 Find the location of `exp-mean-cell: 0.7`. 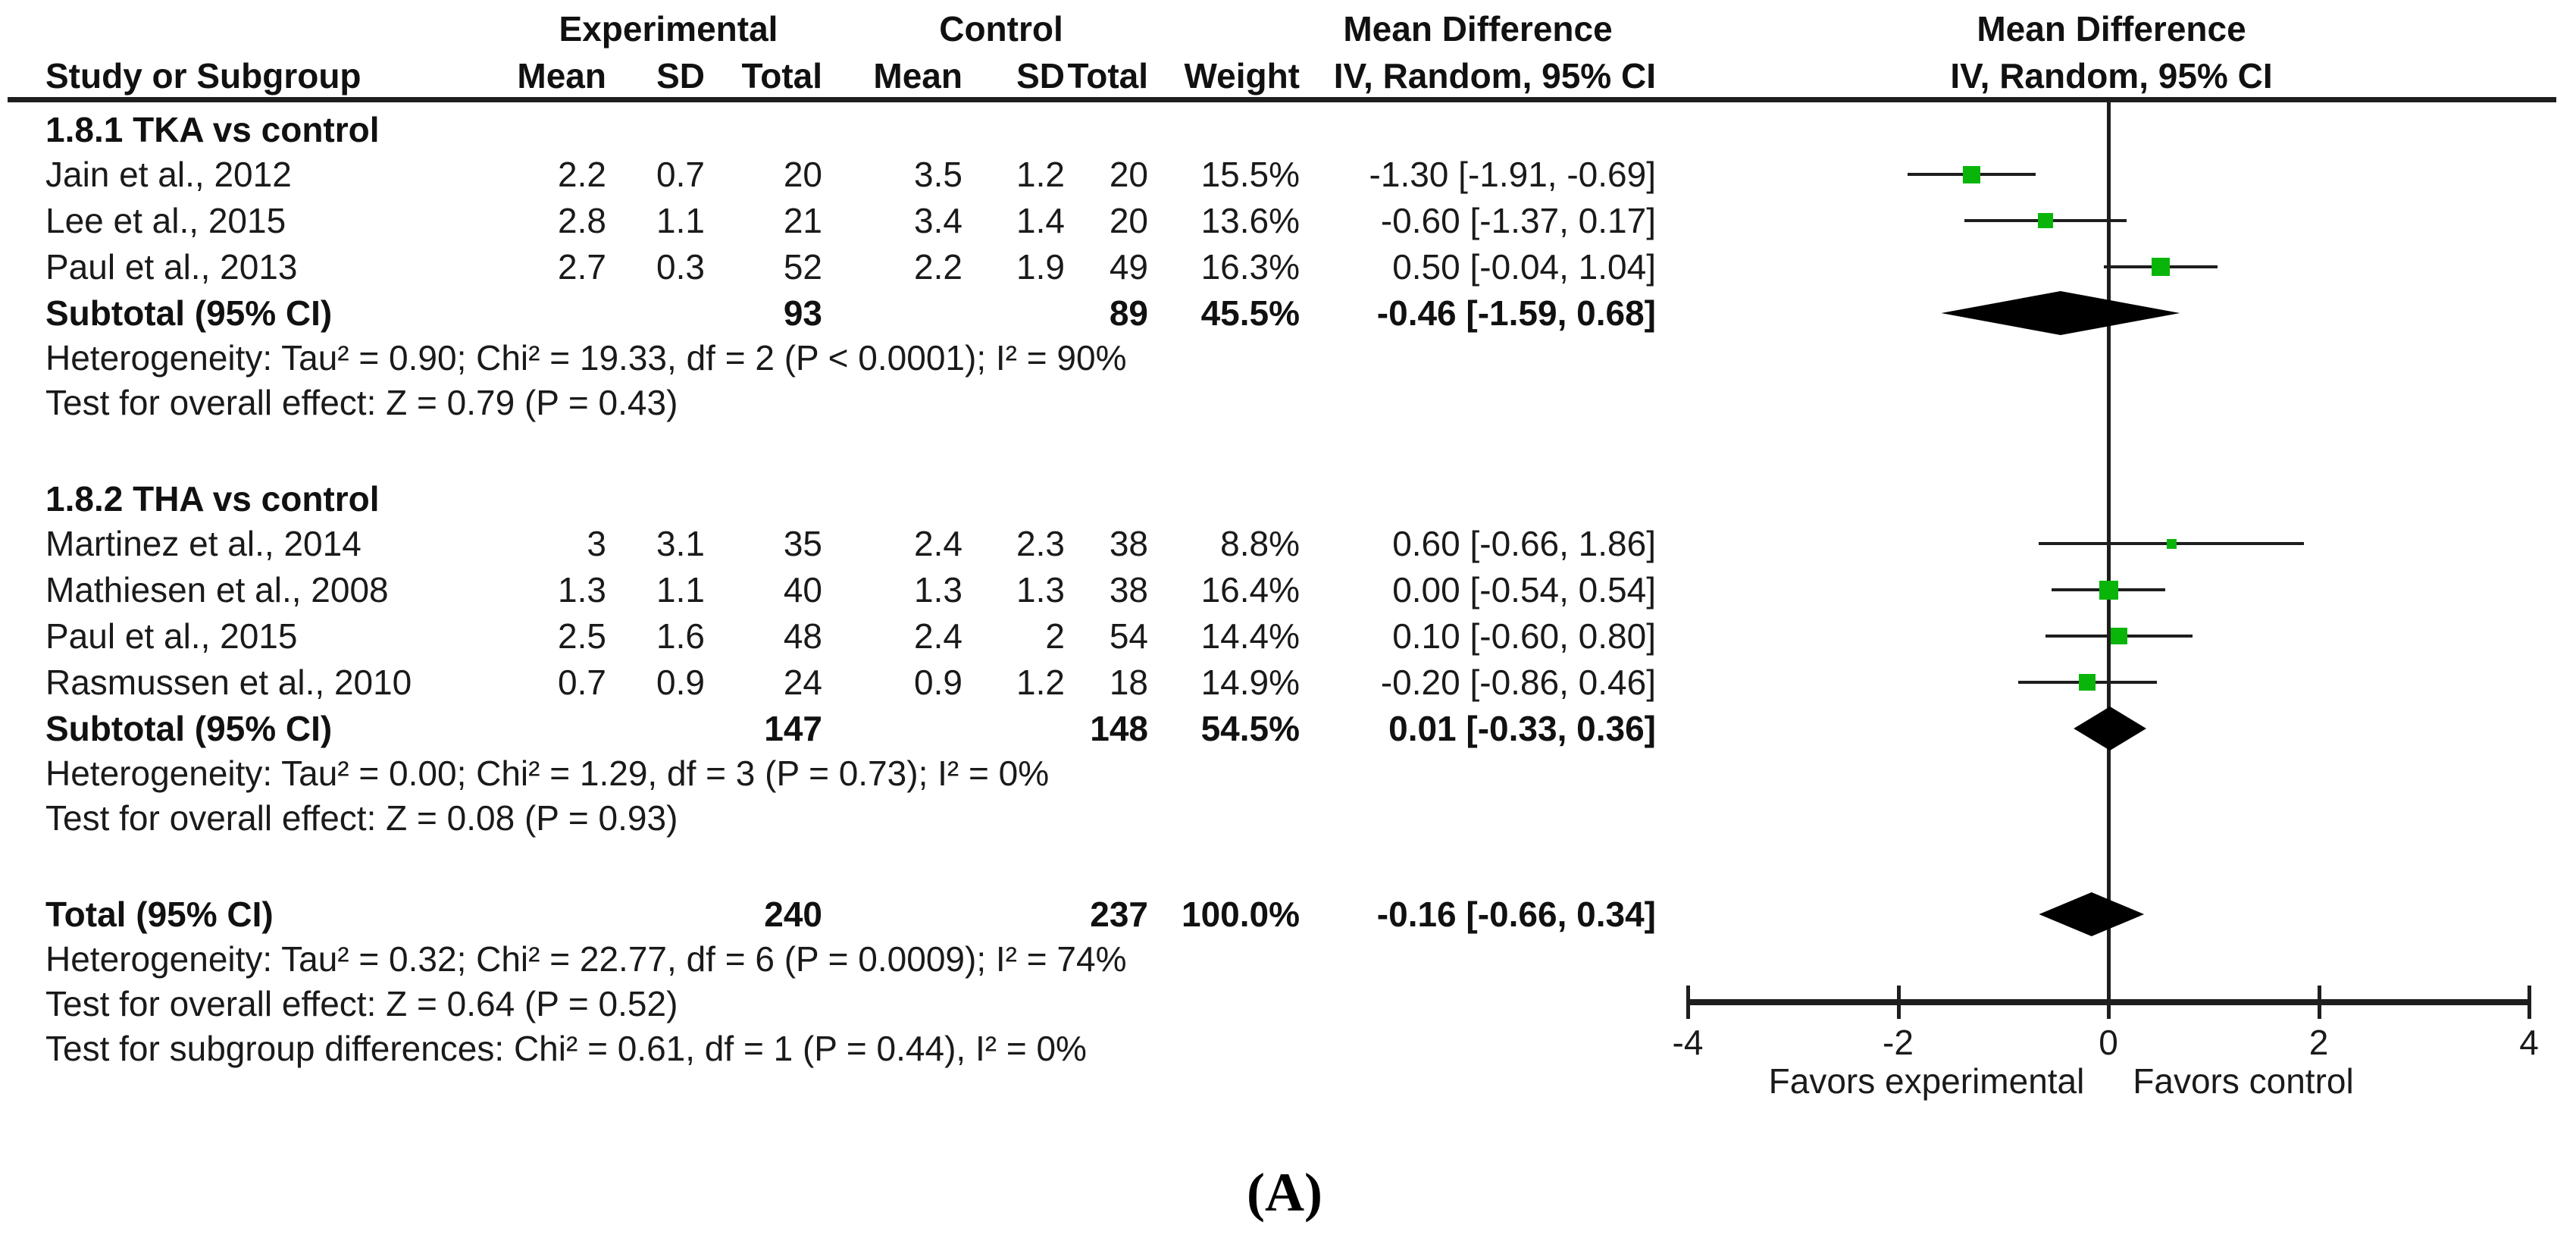

exp-mean-cell: 0.7 is located at coordinates (582, 682).